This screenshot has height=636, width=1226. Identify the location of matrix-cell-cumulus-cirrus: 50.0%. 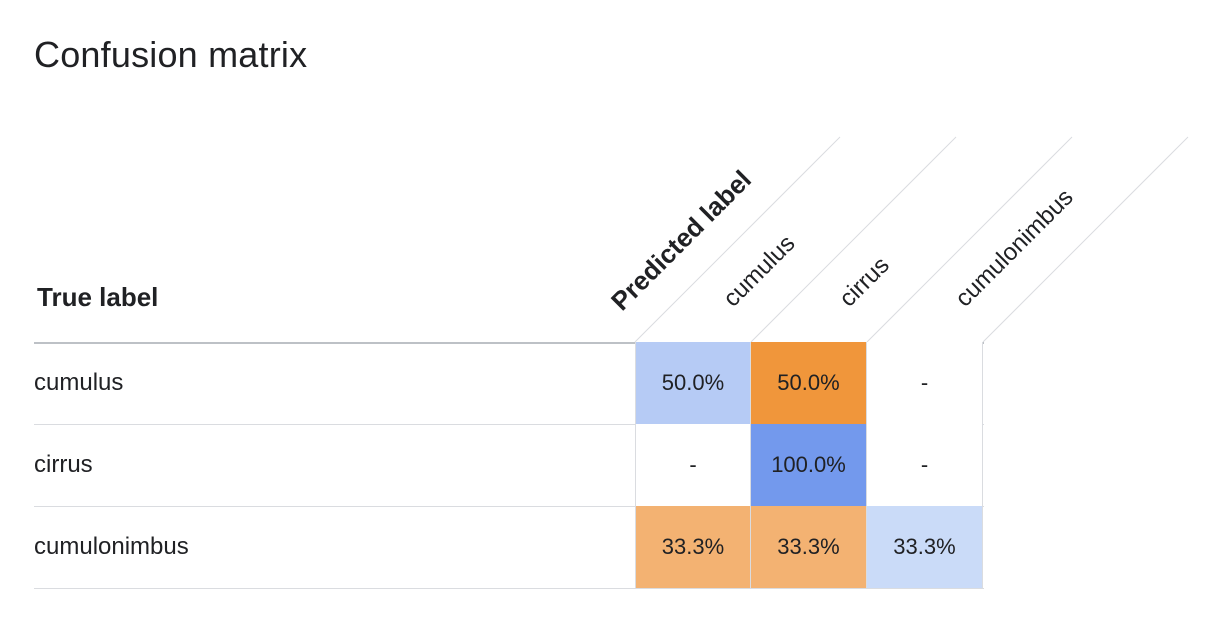
(809, 383).